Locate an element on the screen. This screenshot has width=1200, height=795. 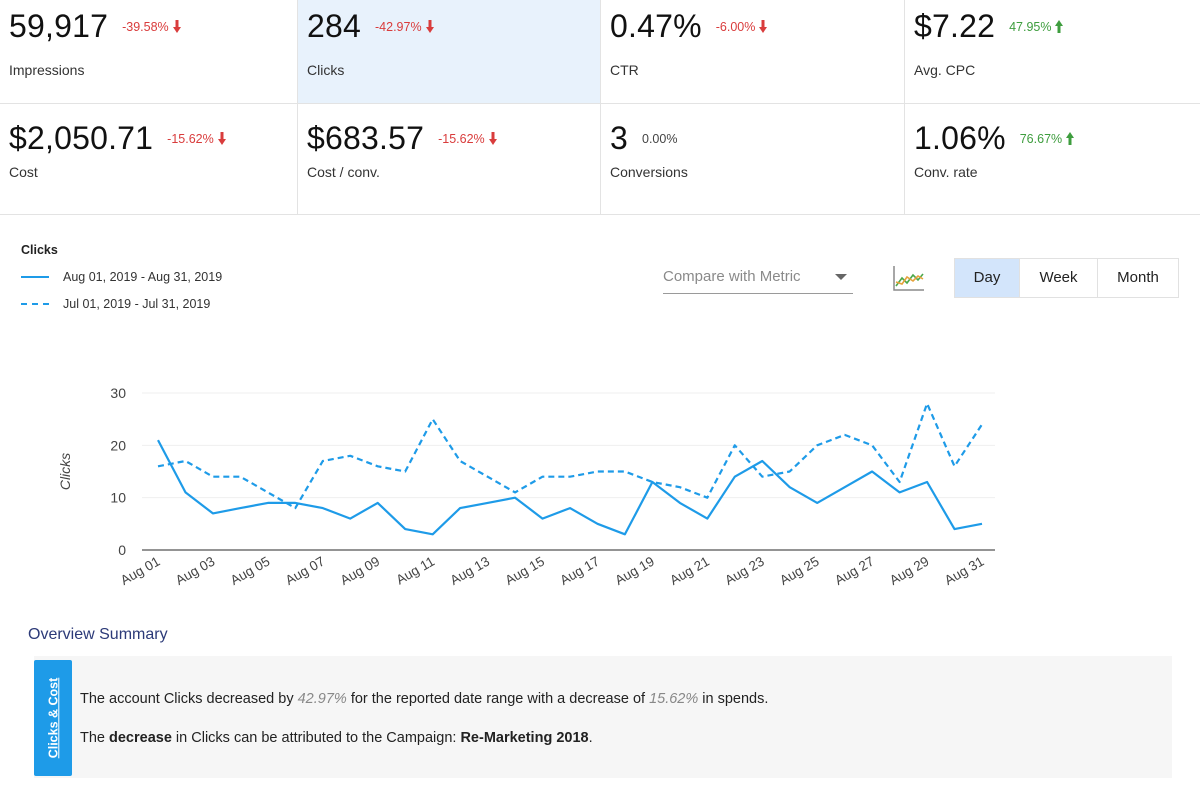
legend-item-current: Aug 01, 2019 - Aug 31, 2019 is located at coordinates (121, 277).